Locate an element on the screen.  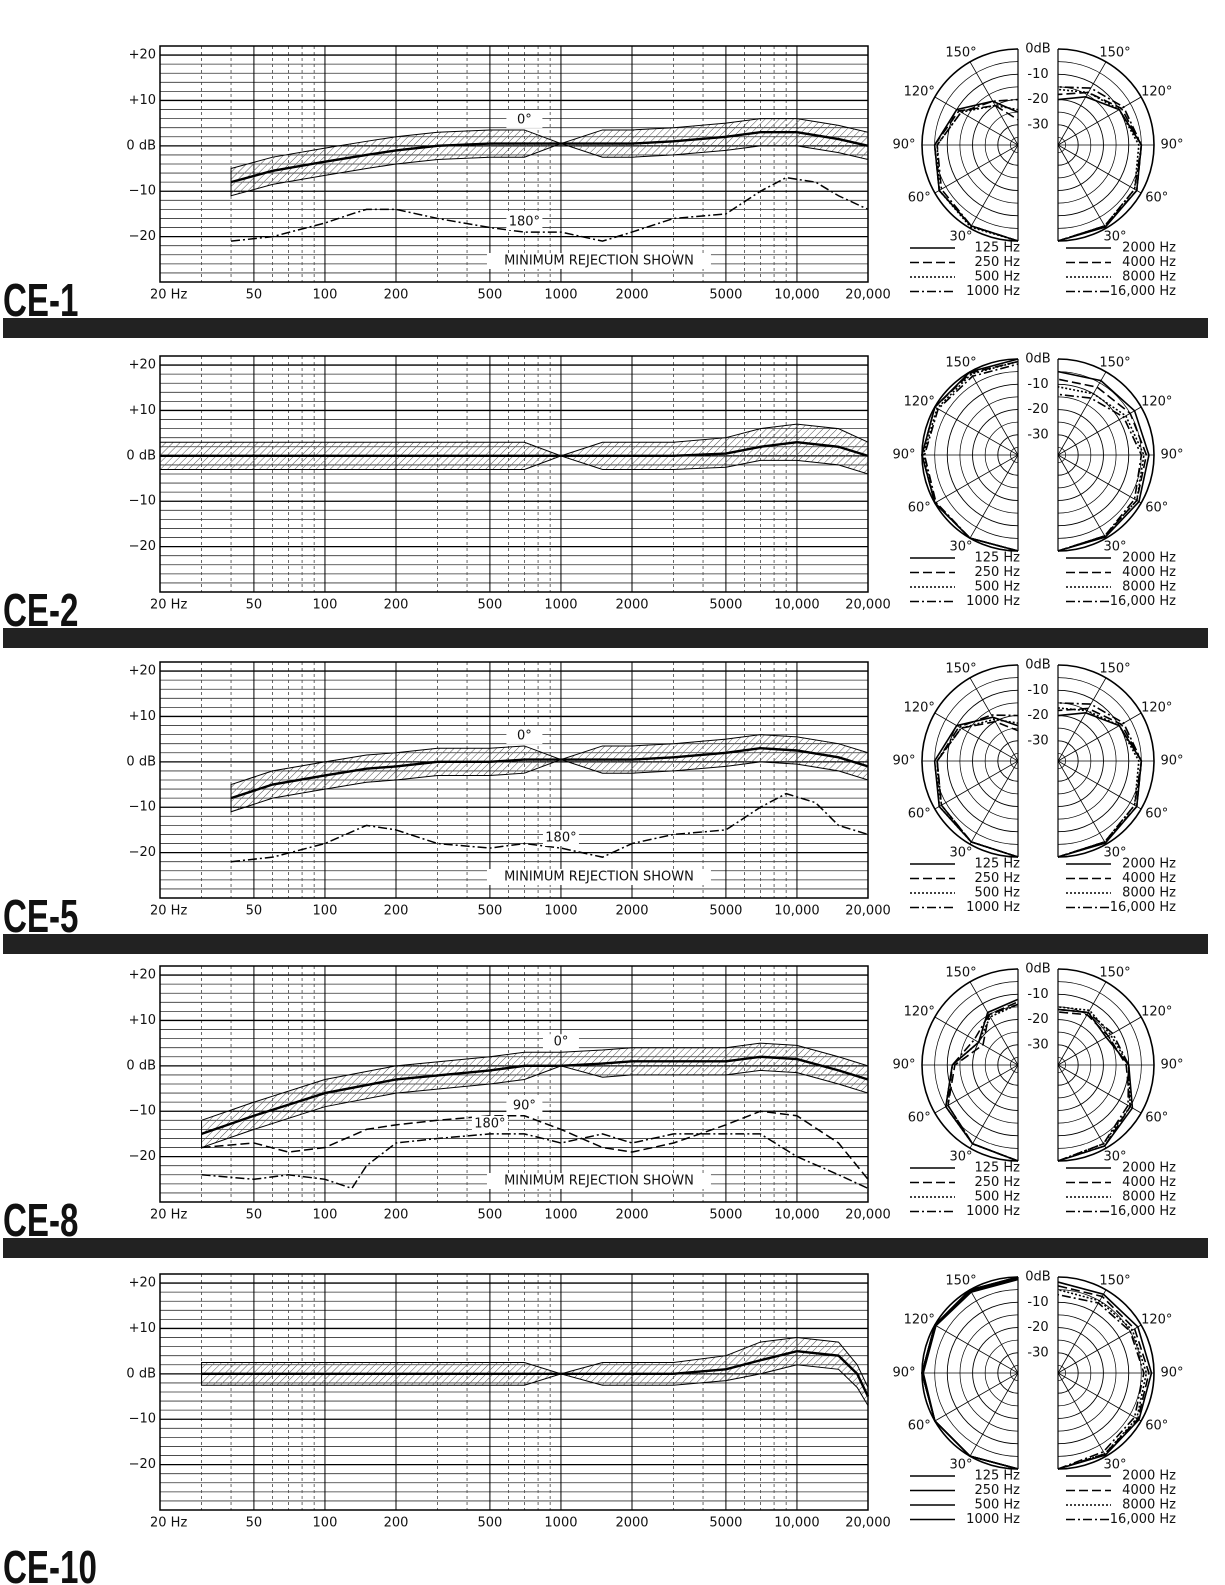
curve-label: 180° is located at coordinates (489, 1123).